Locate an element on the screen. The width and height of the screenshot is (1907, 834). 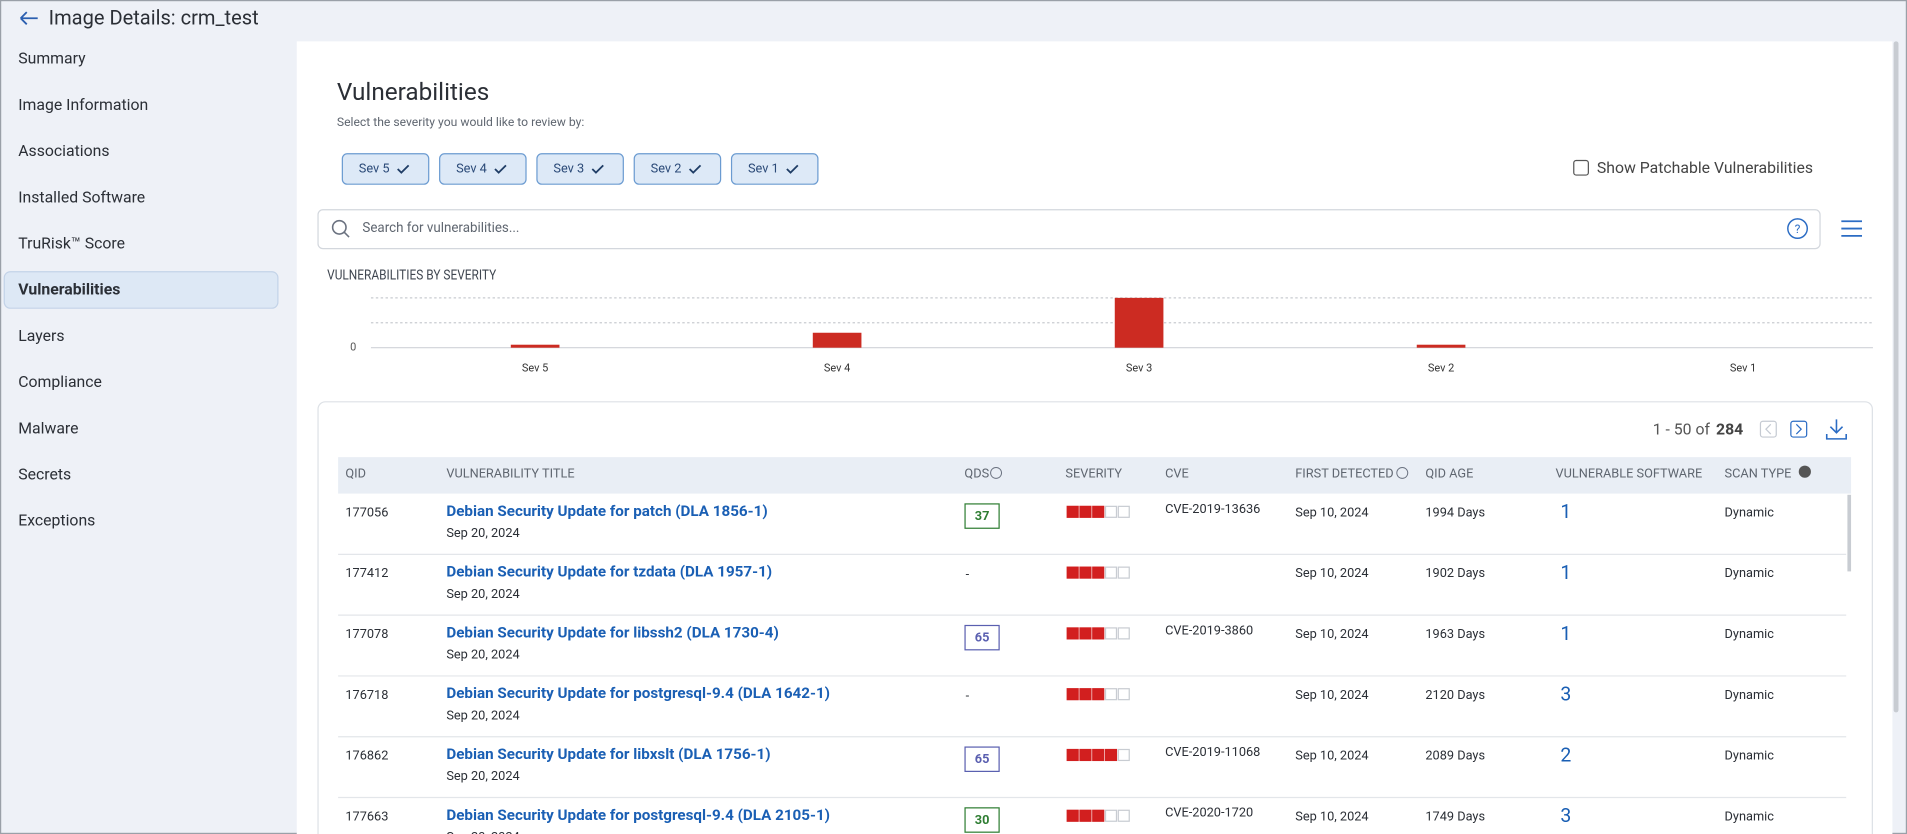
sidebar-item: Compliance is located at coordinates (60, 381).